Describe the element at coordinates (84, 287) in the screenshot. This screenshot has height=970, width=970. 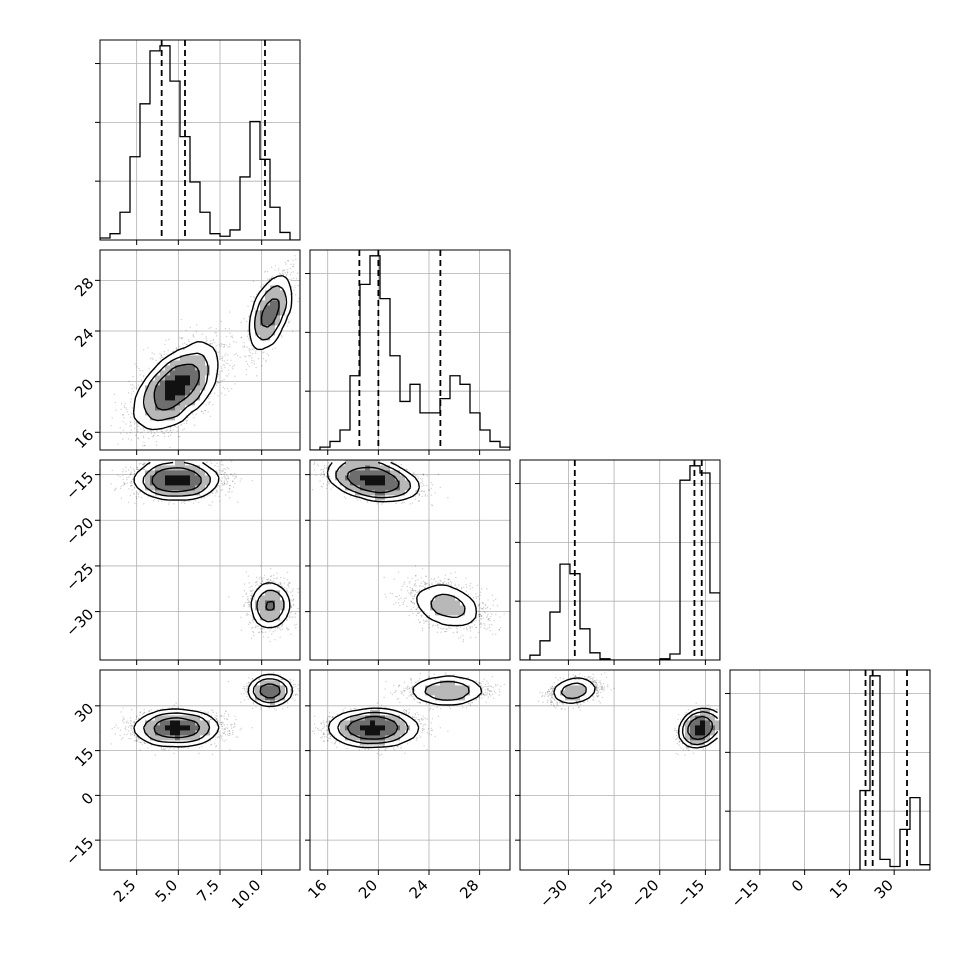
I see `y-tick-label: 28` at that location.